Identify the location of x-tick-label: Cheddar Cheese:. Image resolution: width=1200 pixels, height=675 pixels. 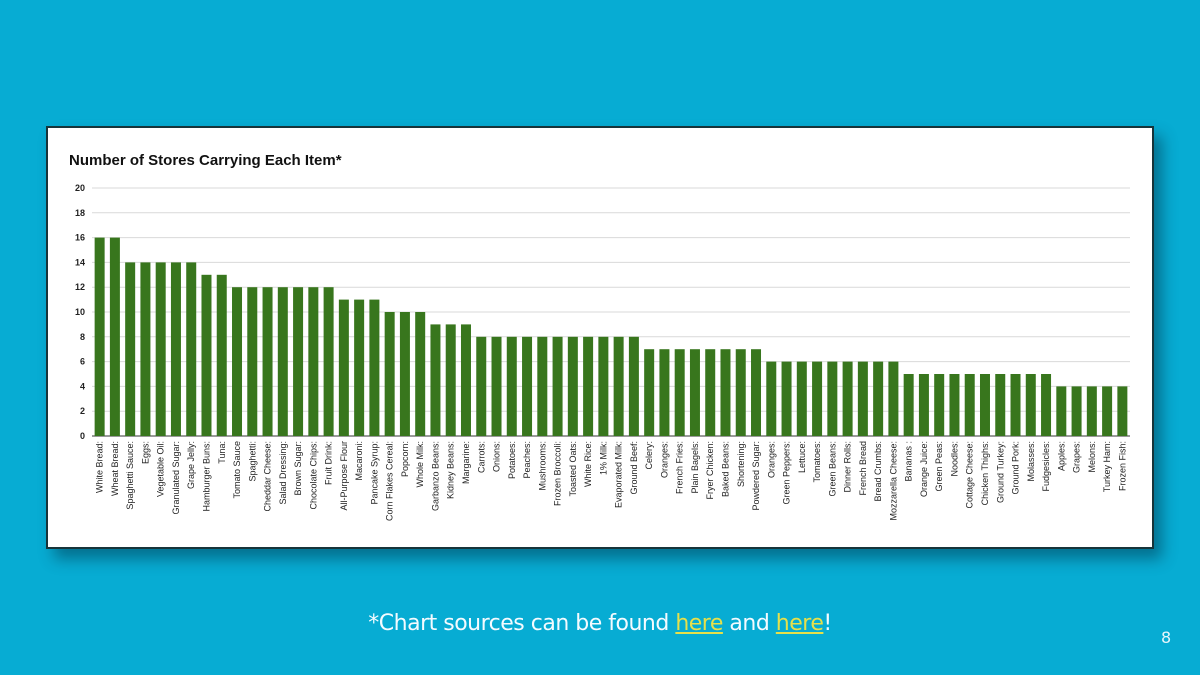
(268, 476).